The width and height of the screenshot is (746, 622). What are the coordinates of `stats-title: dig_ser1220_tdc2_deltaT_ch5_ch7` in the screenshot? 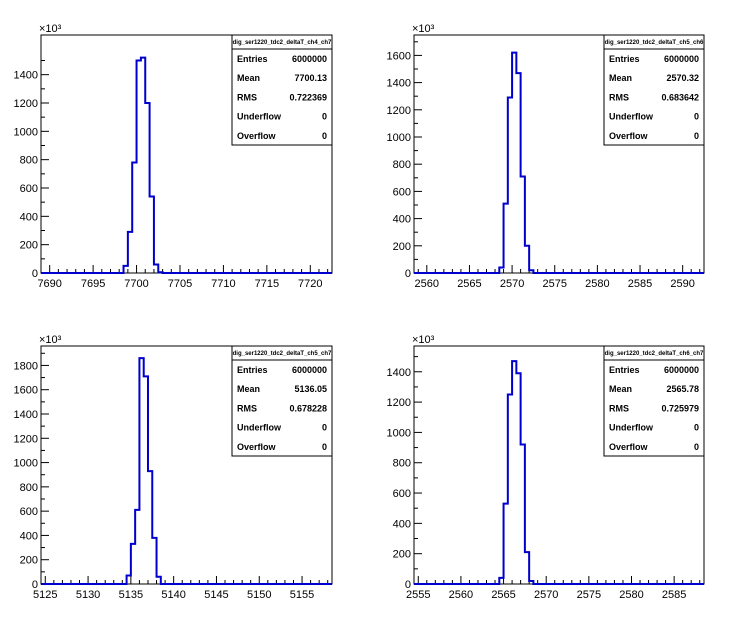 It's located at (282, 354).